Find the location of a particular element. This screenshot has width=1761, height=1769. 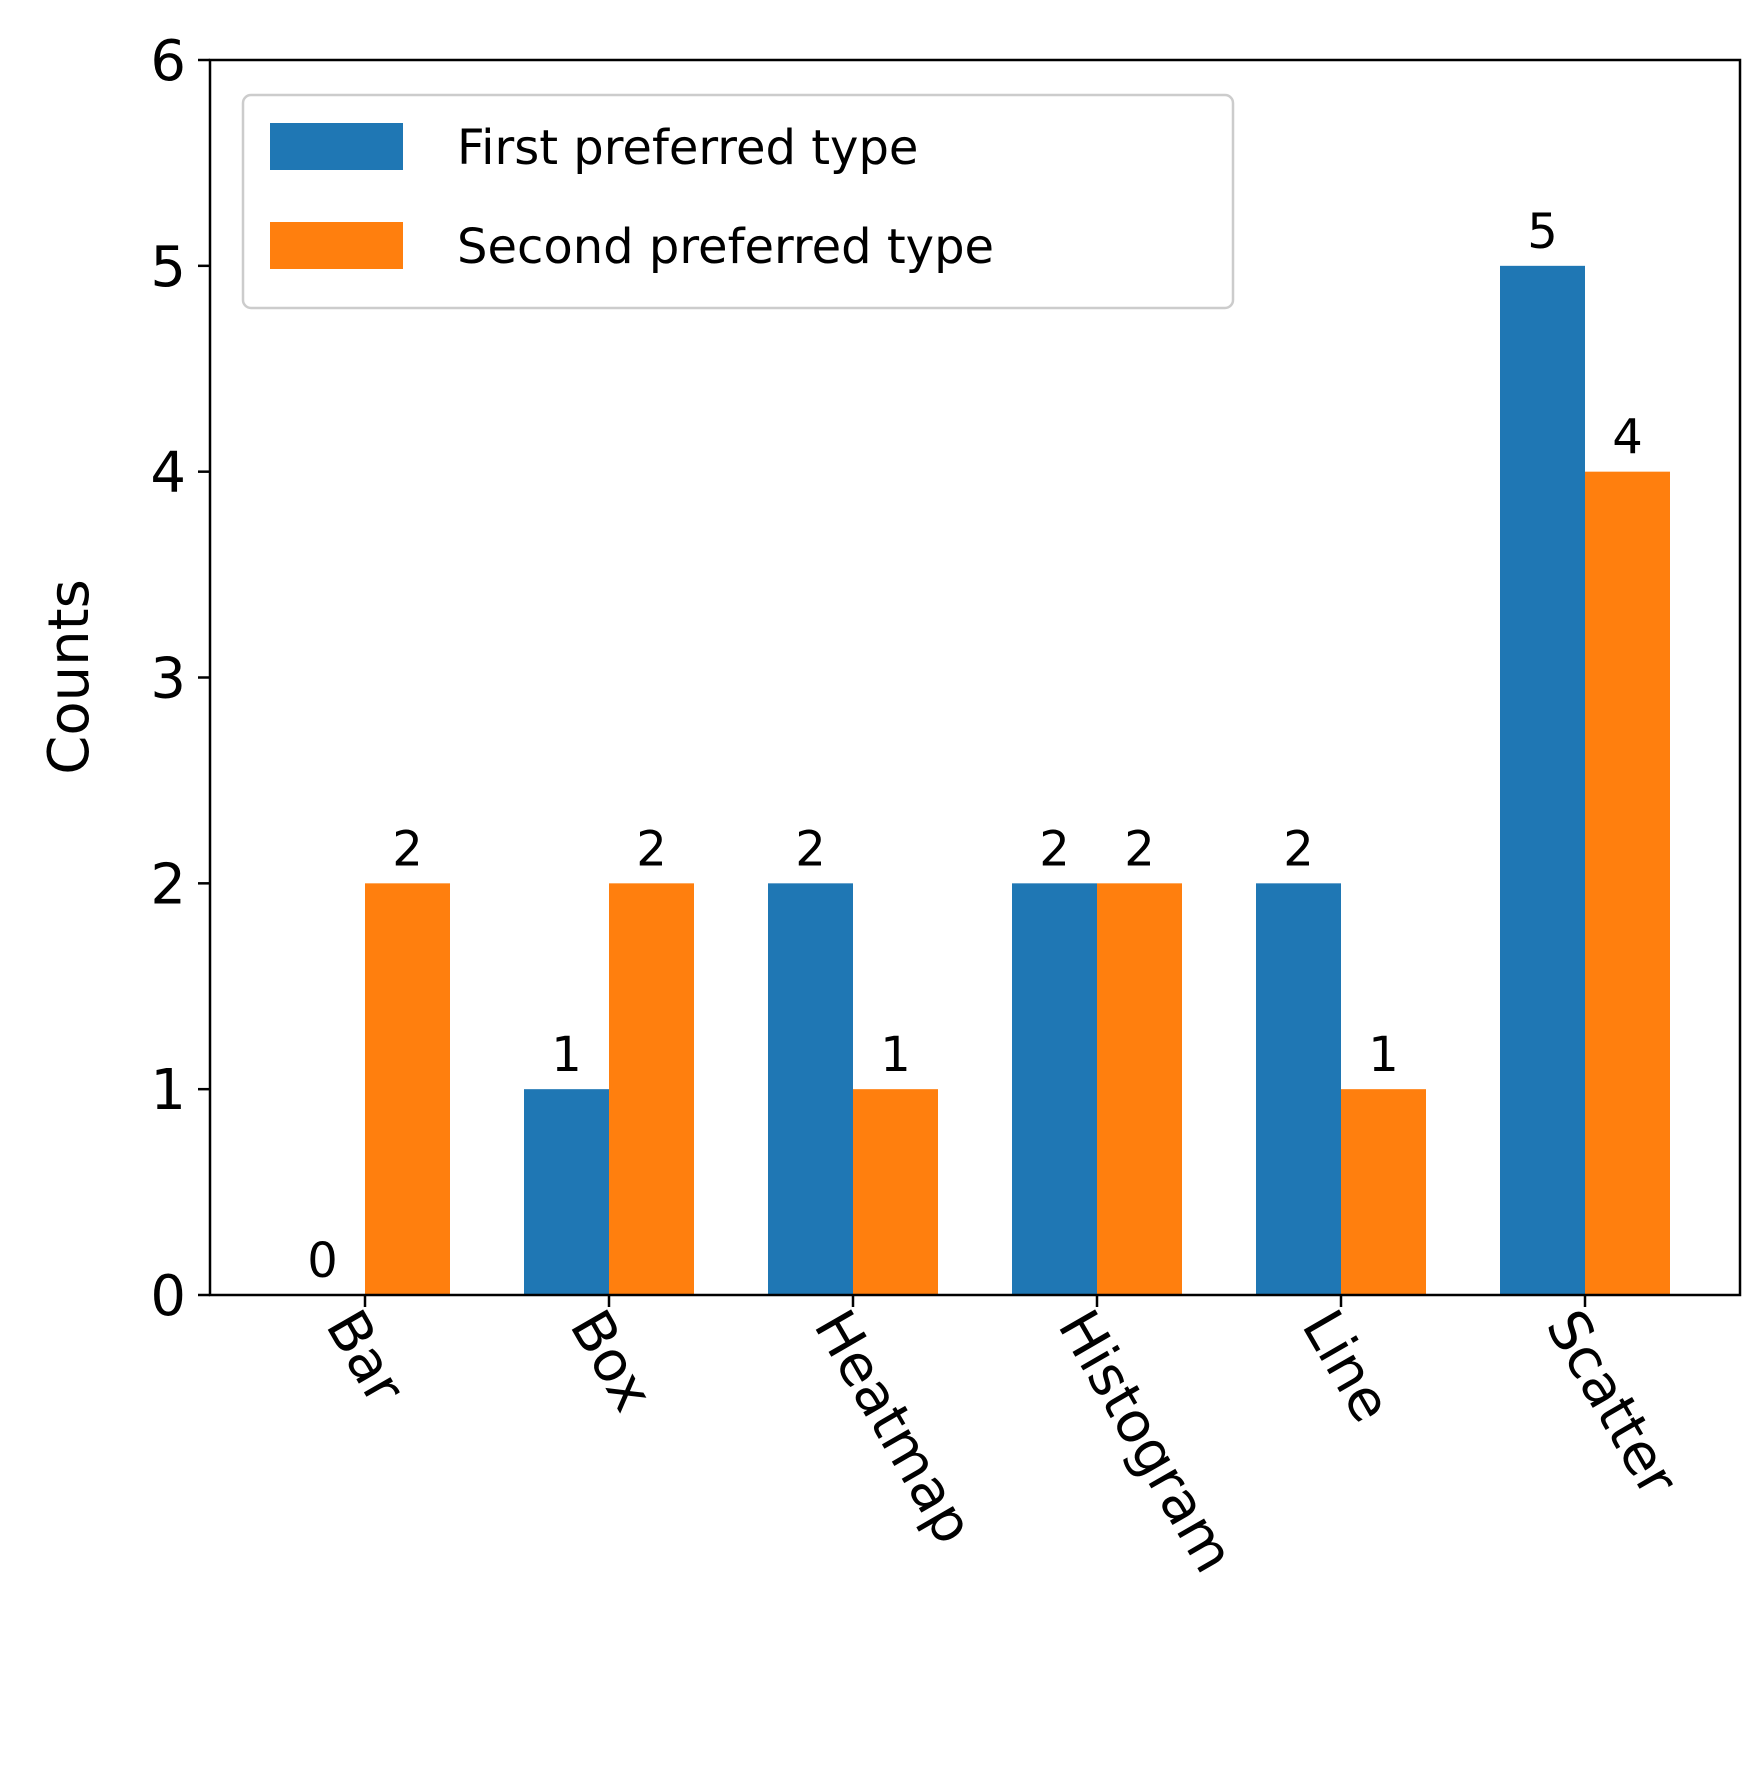

y-tick-label: 2 is located at coordinates (168, 884).